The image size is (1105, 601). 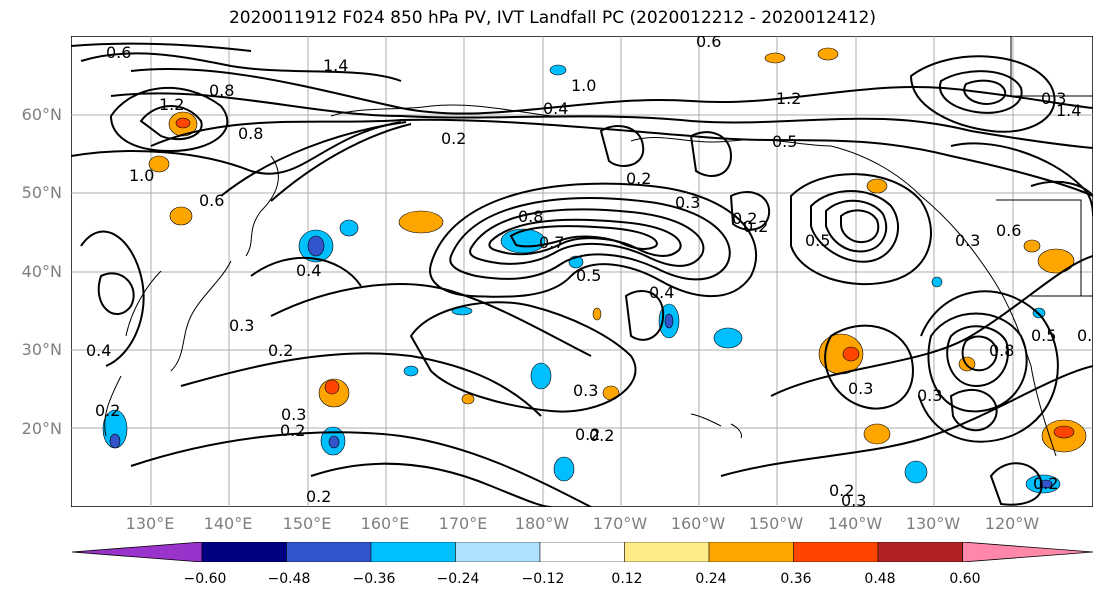 What do you see at coordinates (1012, 523) in the screenshot?
I see `lon-label-120w: 120°W` at bounding box center [1012, 523].